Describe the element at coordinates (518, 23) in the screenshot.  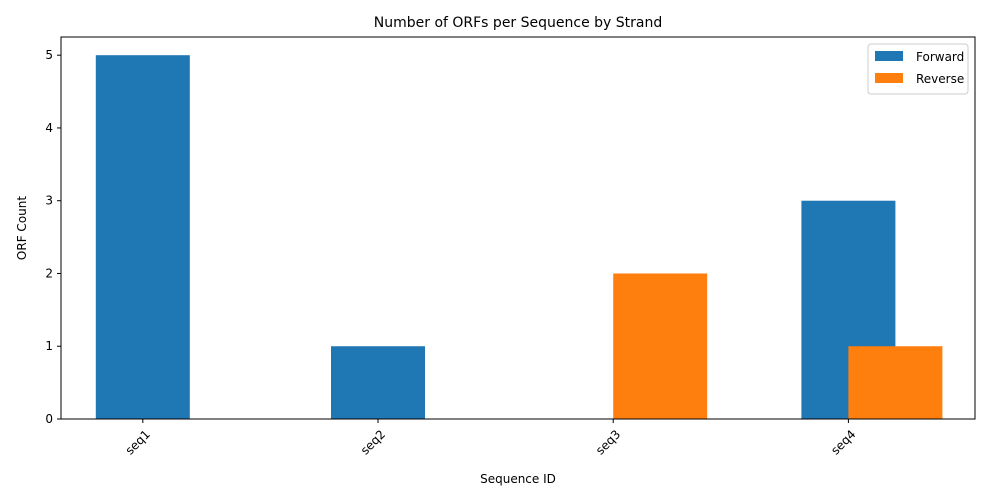
I see `chart-title: Number of ORFs per Sequence by Strand` at that location.